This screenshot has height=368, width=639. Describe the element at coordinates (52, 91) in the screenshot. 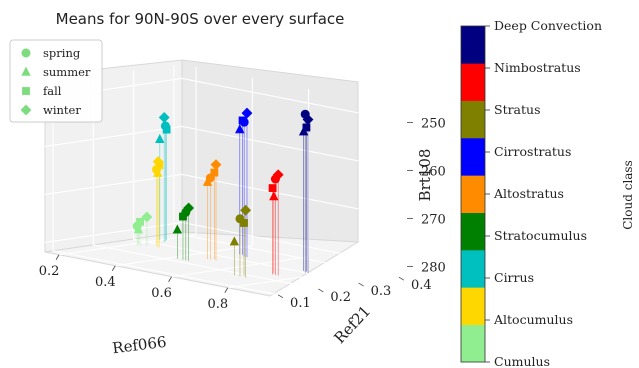

I see `legend-label-fall: fall` at that location.